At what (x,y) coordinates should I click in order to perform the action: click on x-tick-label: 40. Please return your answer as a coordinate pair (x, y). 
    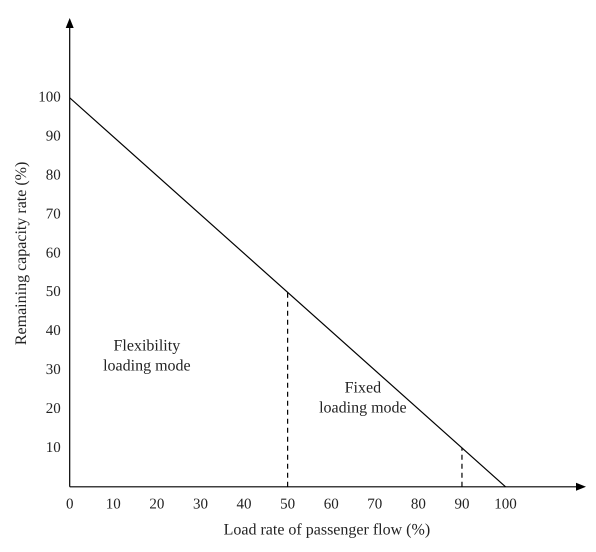
    Looking at the image, I should click on (244, 504).